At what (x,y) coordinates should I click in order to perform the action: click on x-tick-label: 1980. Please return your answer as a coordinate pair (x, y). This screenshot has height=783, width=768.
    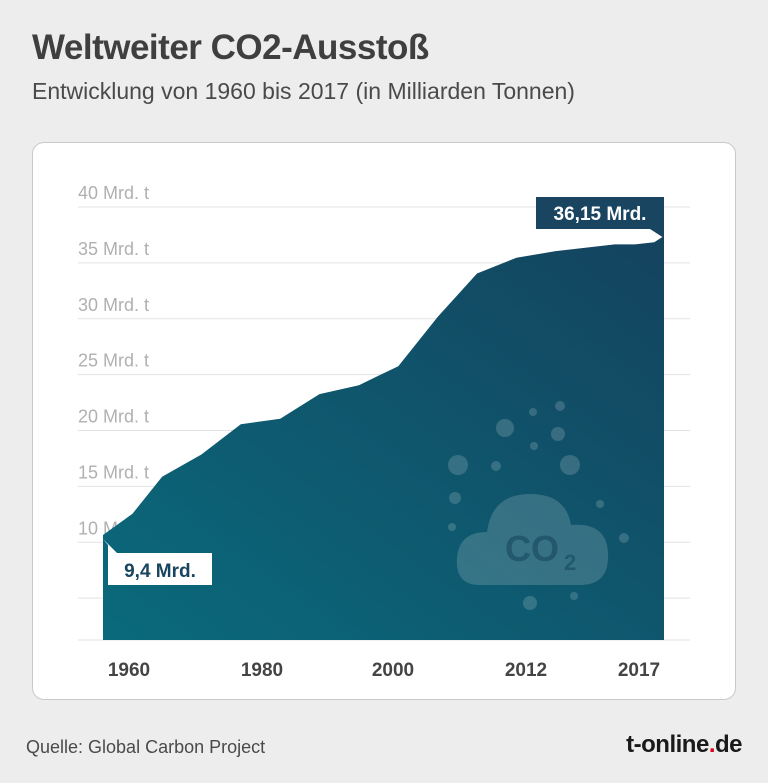
    Looking at the image, I should click on (262, 670).